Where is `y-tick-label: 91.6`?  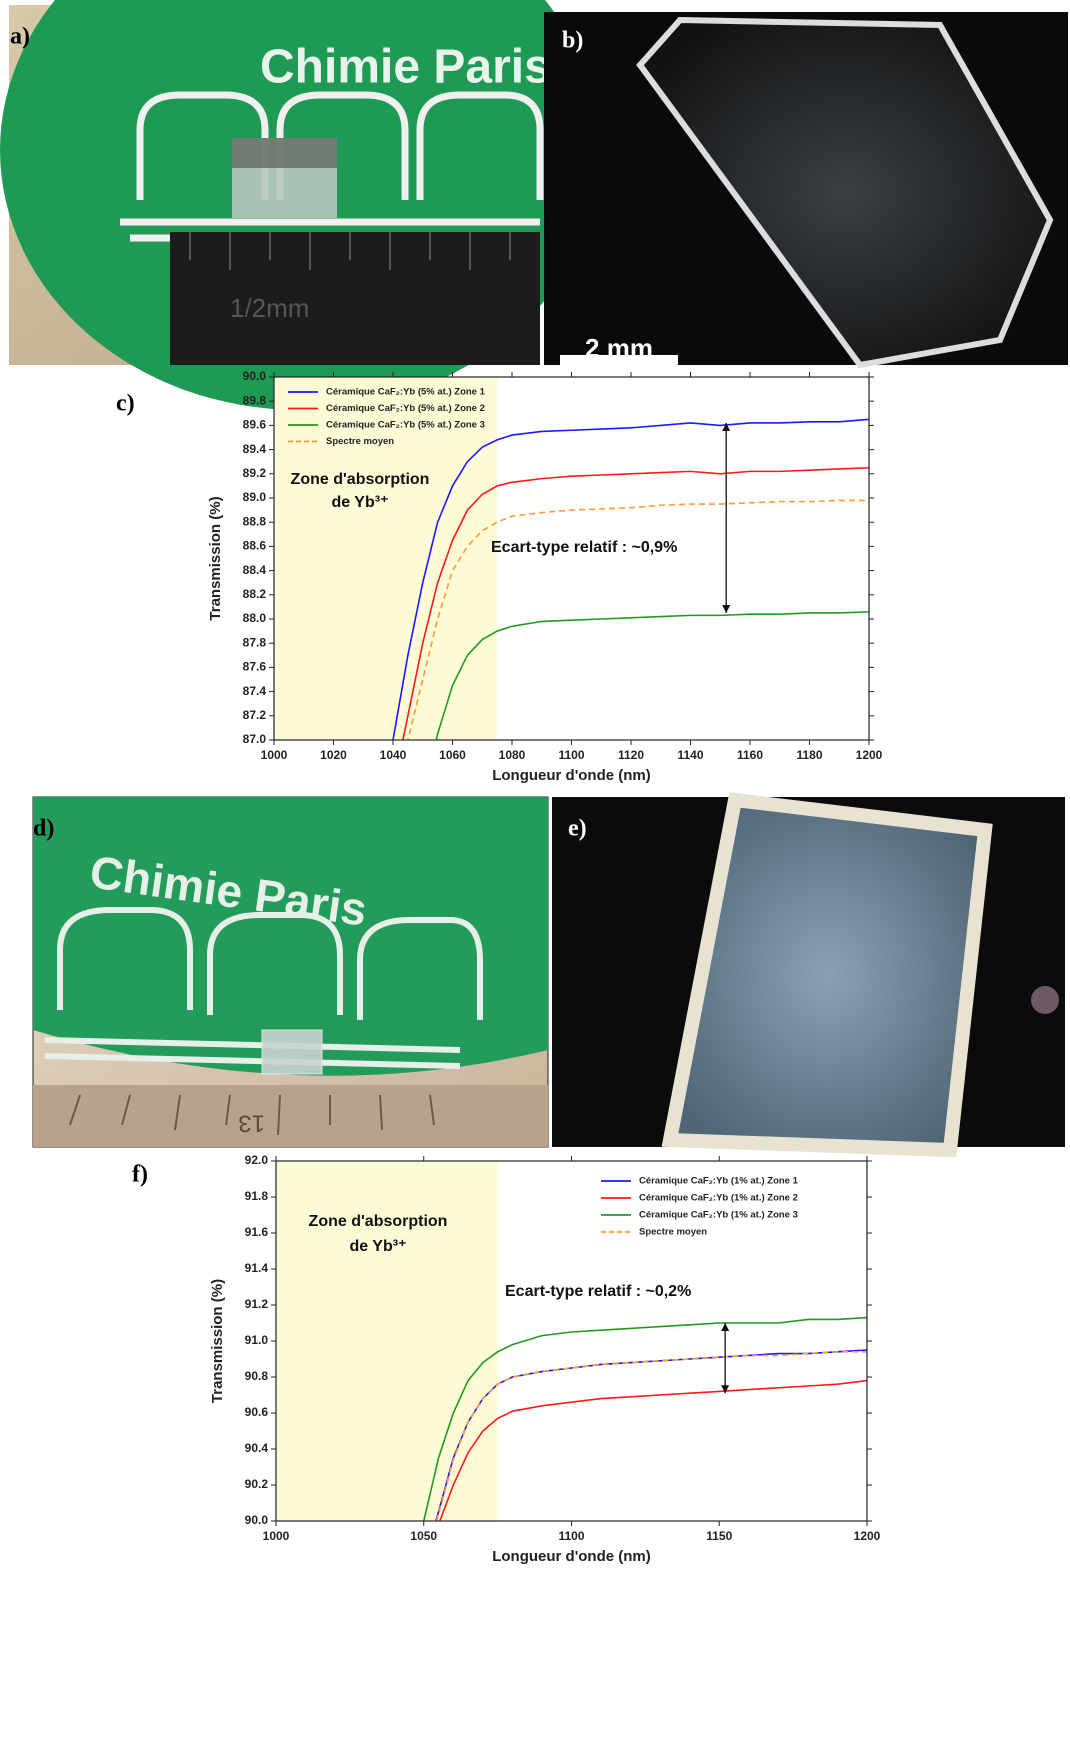 y-tick-label: 91.6 is located at coordinates (257, 1232).